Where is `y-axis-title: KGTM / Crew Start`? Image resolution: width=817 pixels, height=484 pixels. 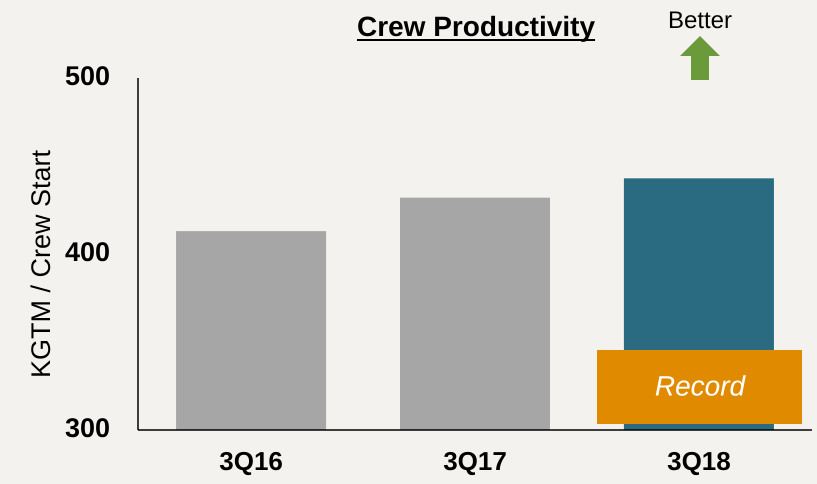
y-axis-title: KGTM / Crew Start is located at coordinates (41, 263).